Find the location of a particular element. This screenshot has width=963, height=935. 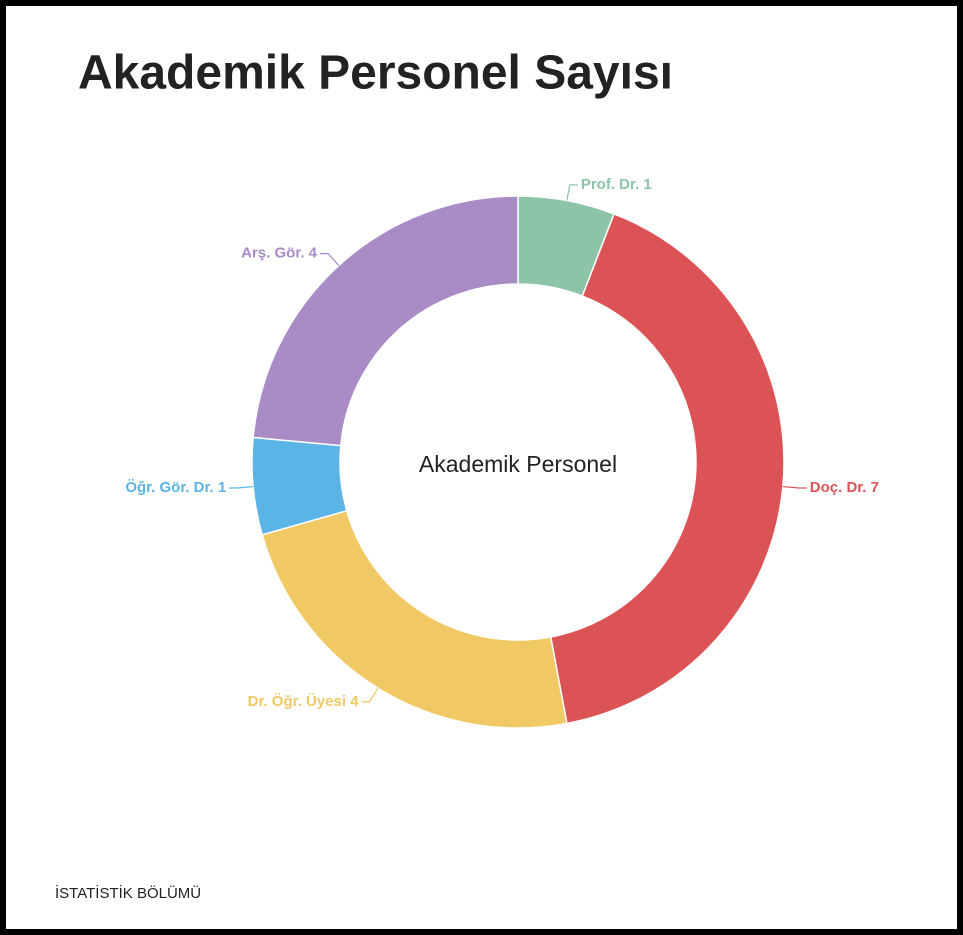

chart-title: Akademik Personel Sayısı is located at coordinates (375, 73).